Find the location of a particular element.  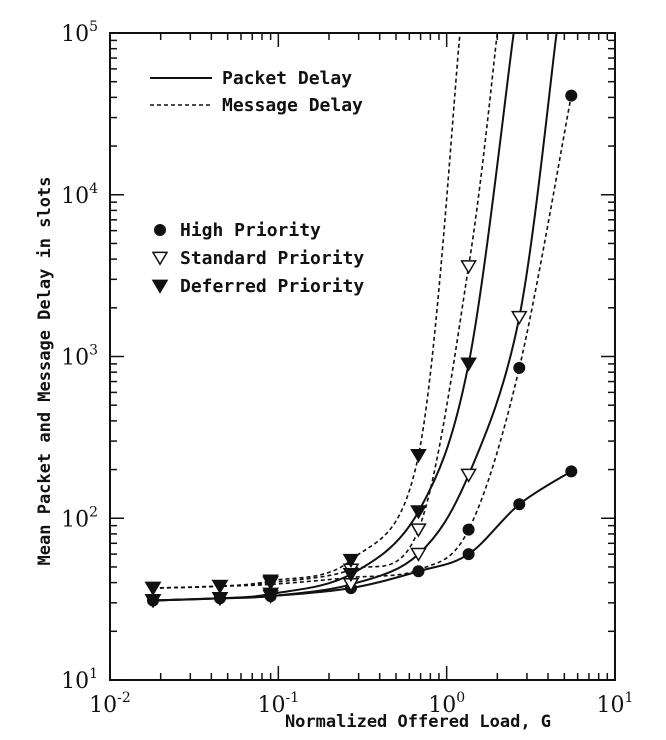

y-tick-label: 104 is located at coordinates (79, 195).